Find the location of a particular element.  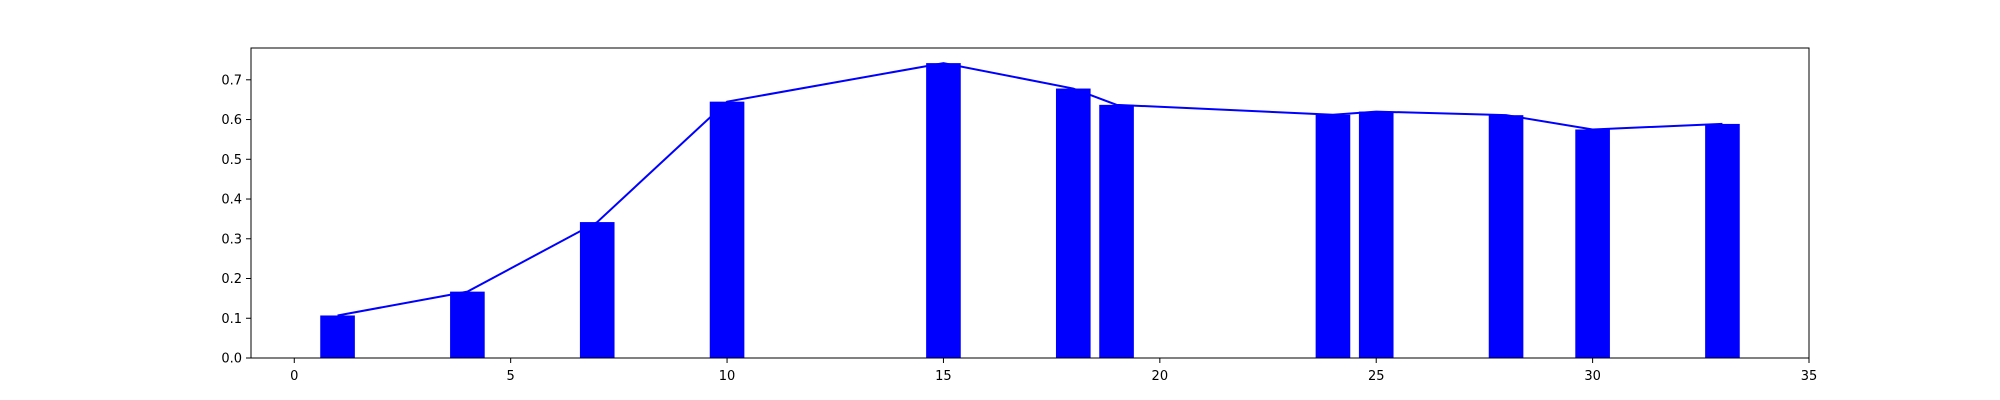

y-tick-label: 0.3 is located at coordinates (231, 239).